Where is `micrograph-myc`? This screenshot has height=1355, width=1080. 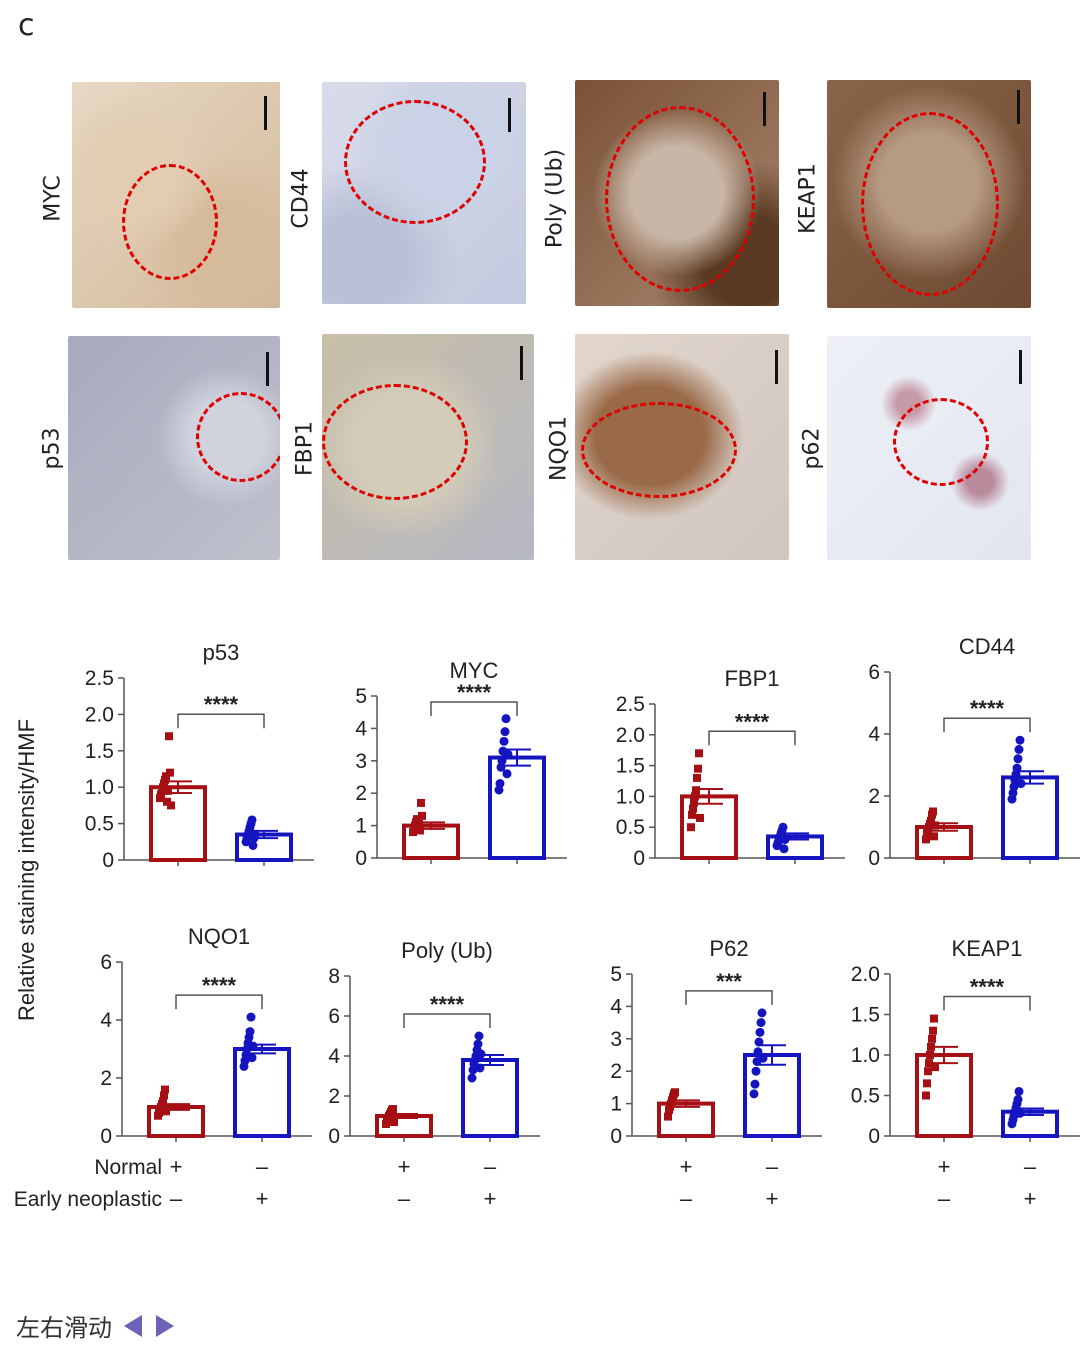
micrograph-myc is located at coordinates (176, 195).